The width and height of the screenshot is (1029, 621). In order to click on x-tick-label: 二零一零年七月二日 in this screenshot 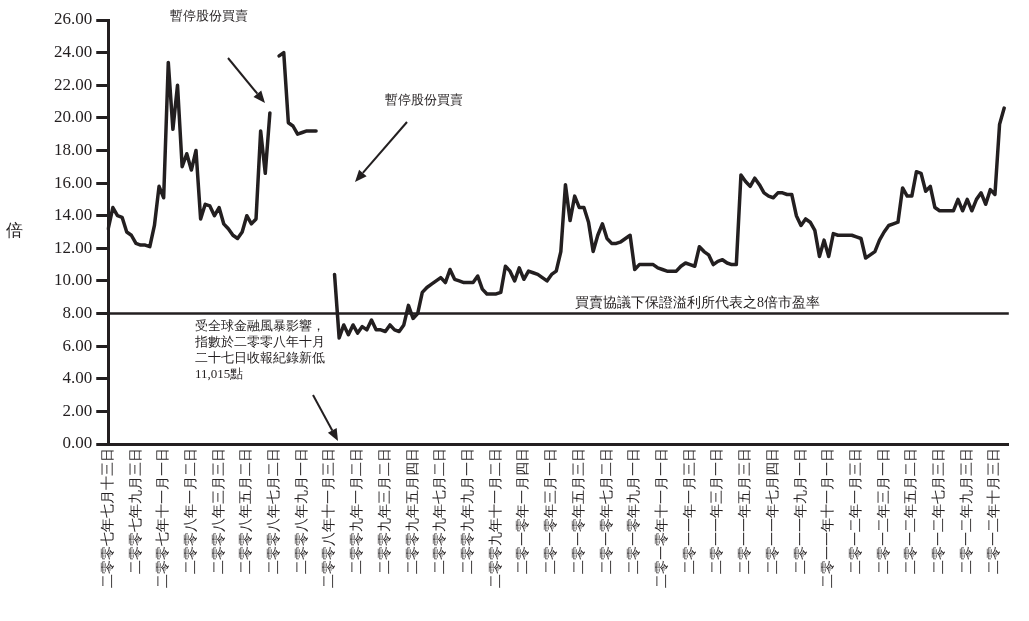, I will do `click(606, 511)`.